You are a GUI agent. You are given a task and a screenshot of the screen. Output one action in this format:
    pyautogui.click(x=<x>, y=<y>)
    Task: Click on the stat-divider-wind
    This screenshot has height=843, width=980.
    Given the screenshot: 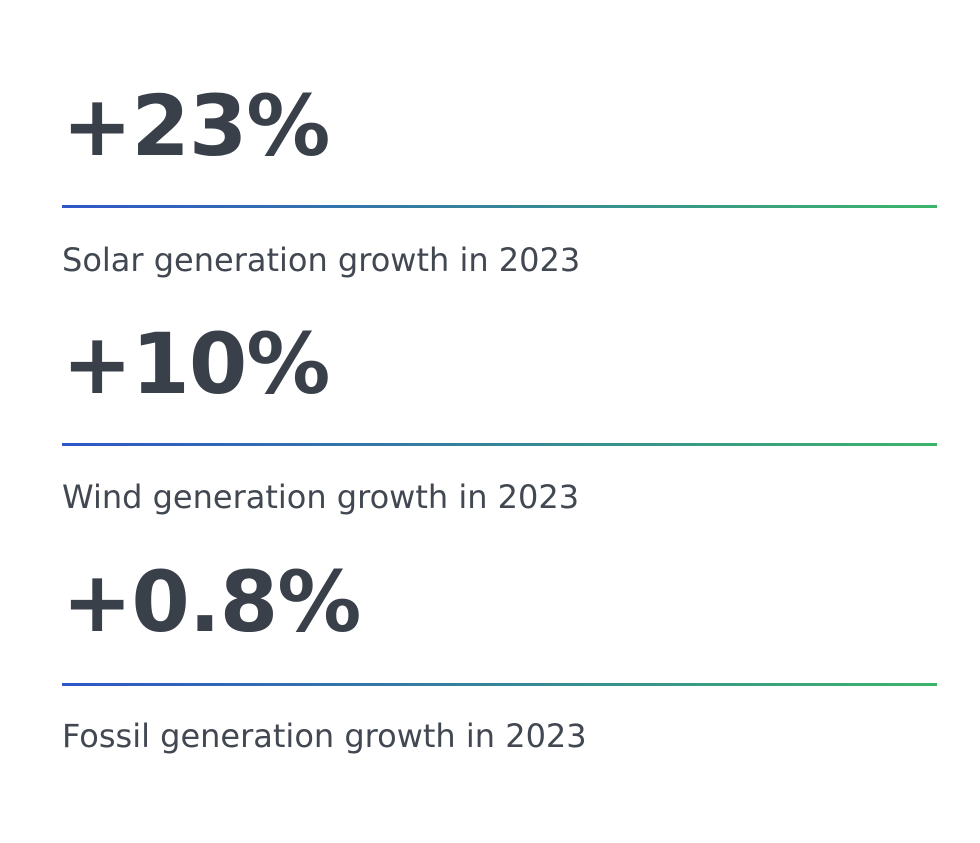 What is the action you would take?
    pyautogui.click(x=499, y=444)
    